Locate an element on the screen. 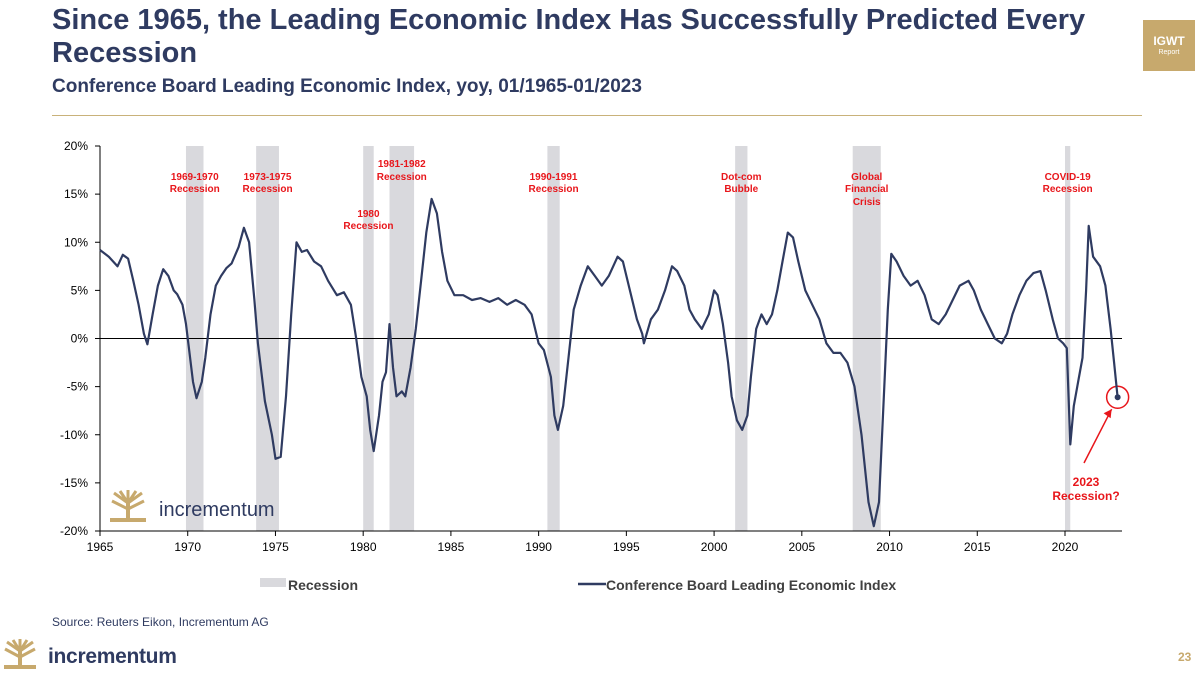 The width and height of the screenshot is (1201, 675). annotation-label: Recession? is located at coordinates (1085, 496).